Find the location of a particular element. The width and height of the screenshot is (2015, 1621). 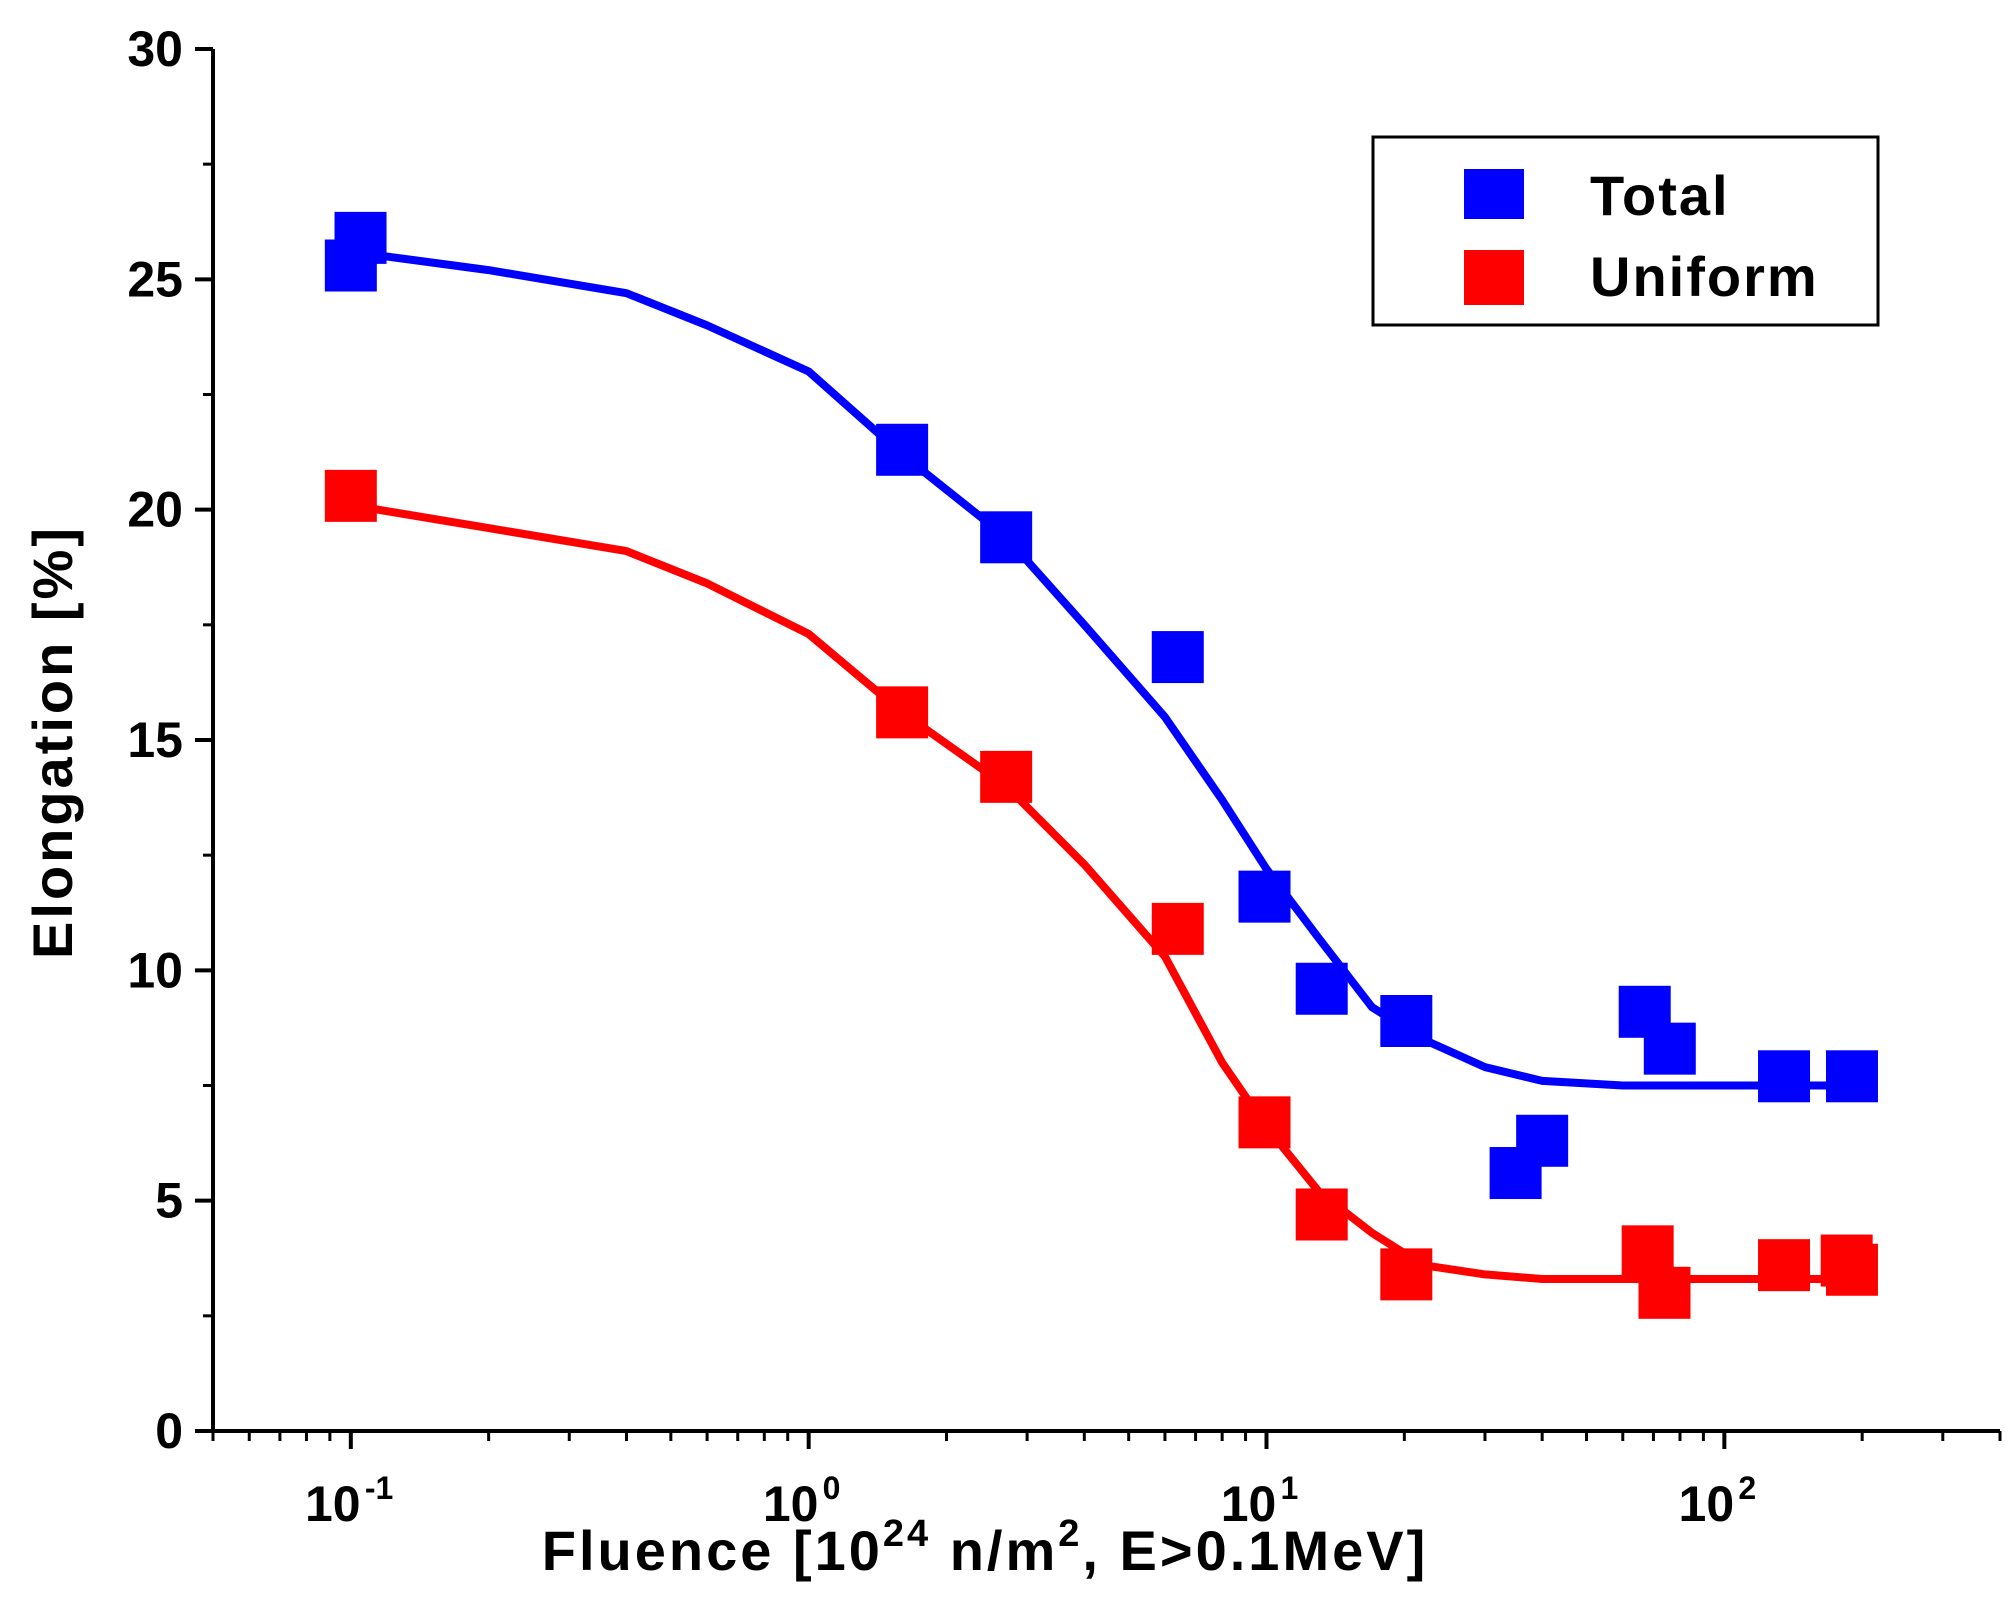

x-tick-exponent: 0 is located at coordinates (832, 1488).